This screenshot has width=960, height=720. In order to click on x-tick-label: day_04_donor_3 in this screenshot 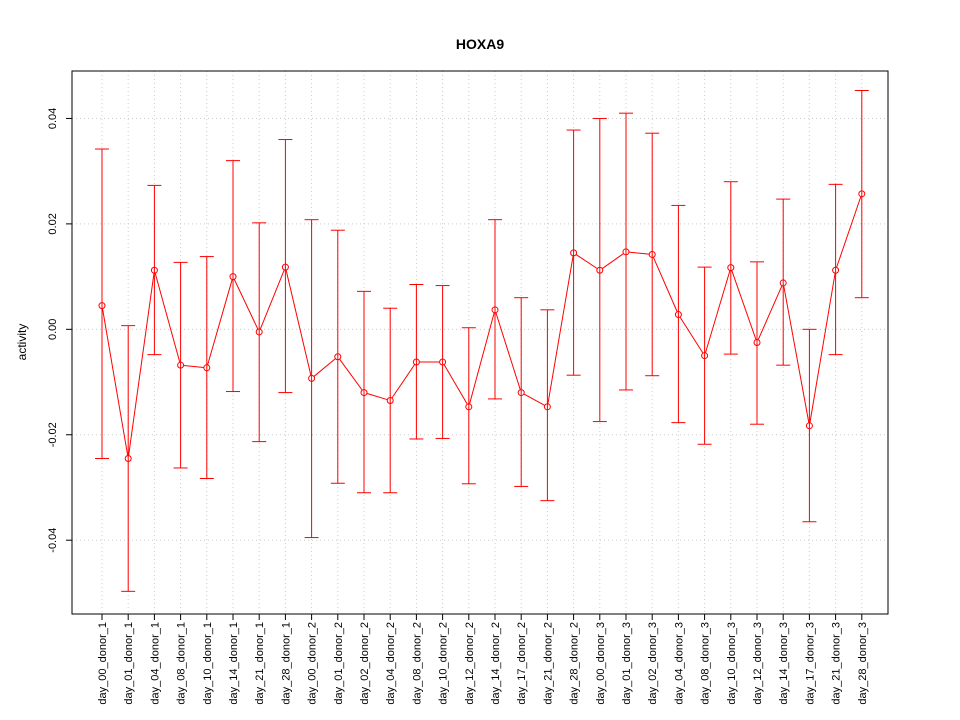, I will do `click(679, 663)`.